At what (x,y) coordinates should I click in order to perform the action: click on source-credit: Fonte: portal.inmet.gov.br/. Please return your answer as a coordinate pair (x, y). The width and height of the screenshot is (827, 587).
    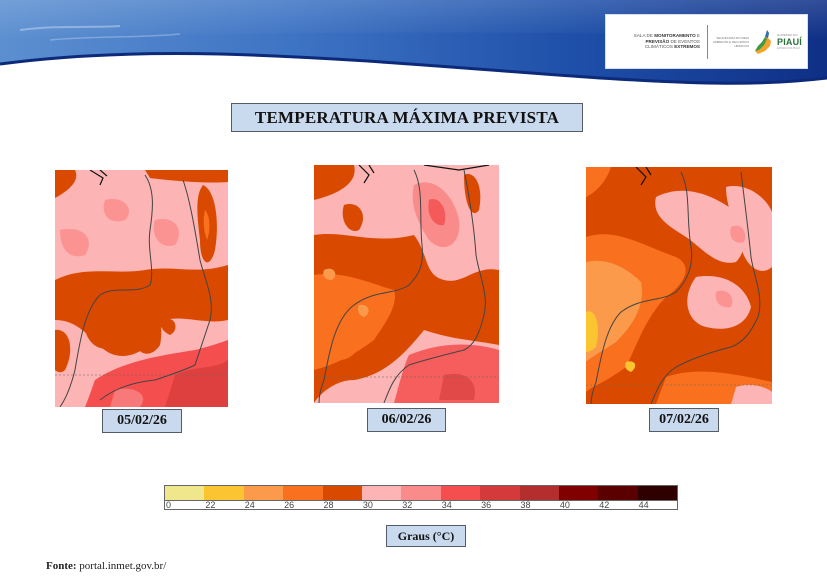
    Looking at the image, I should click on (106, 566).